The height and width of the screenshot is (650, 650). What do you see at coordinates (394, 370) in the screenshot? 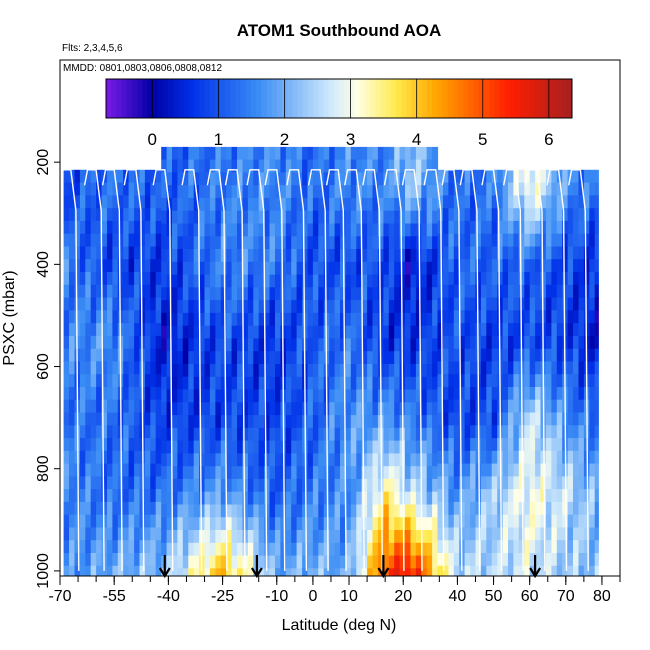
I see `profile-line` at bounding box center [394, 370].